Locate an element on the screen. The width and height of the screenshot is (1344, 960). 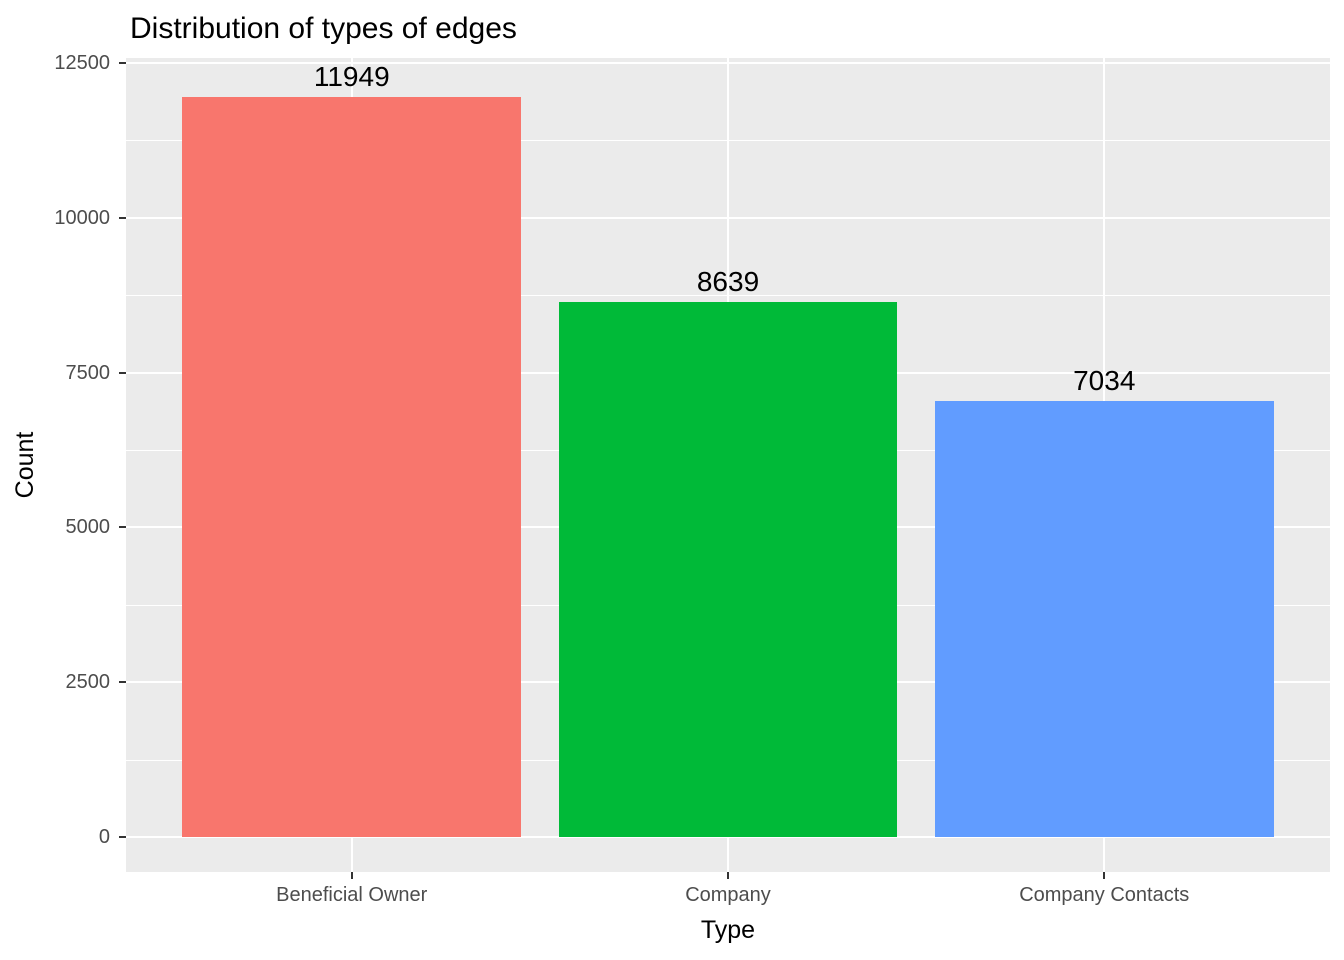
y-tick-label: 10000 is located at coordinates (82, 217).